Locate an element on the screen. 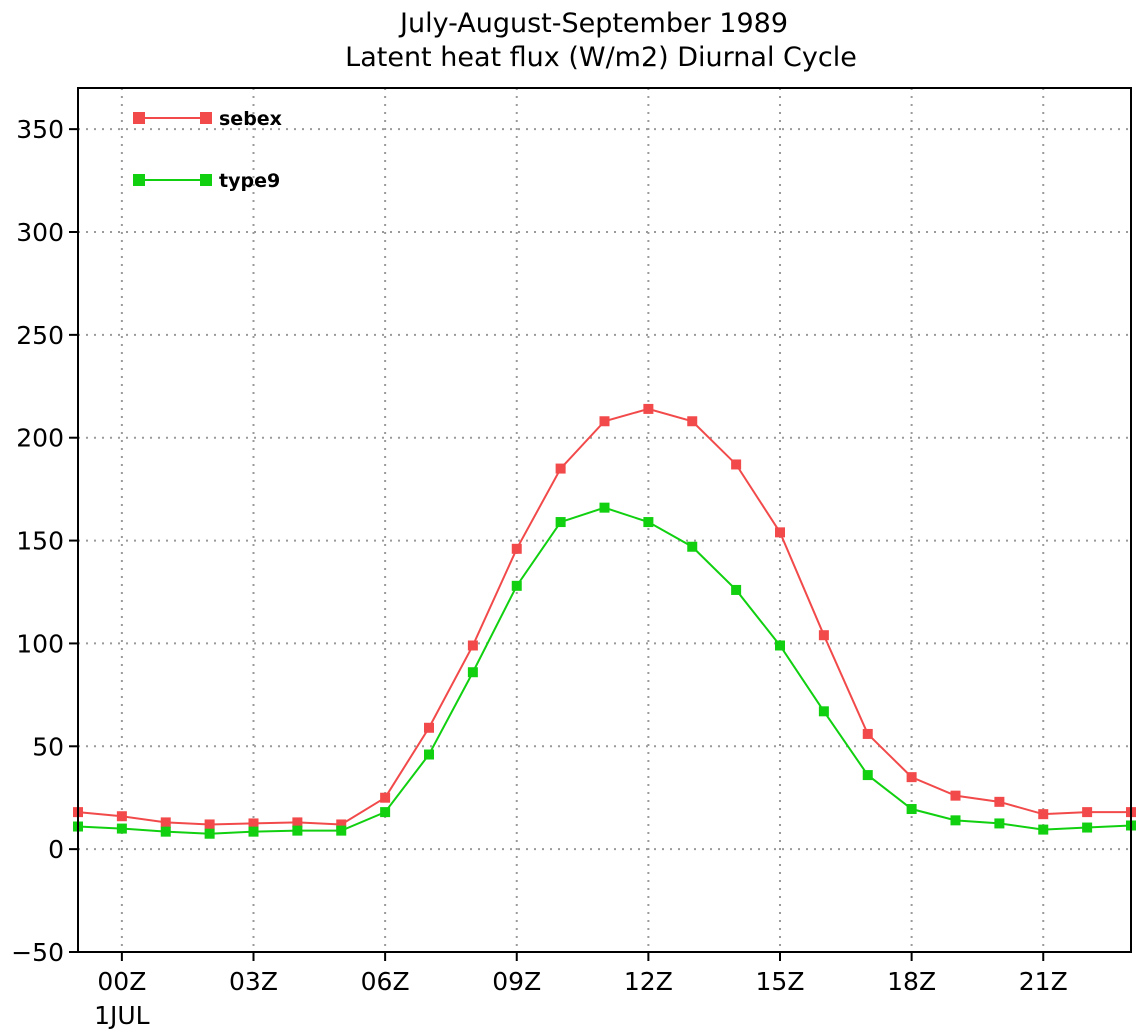  x-tick-label: 21Z is located at coordinates (1043, 981).